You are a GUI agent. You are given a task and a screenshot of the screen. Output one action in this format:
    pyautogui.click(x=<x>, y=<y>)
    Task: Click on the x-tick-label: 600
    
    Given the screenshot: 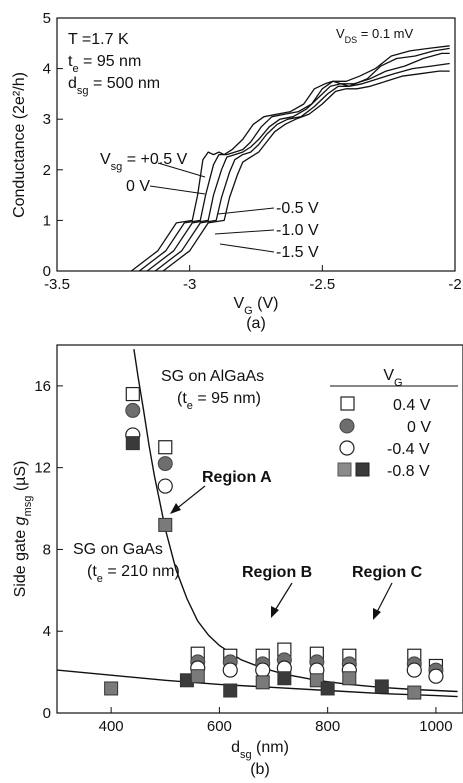 What is the action you would take?
    pyautogui.click(x=219, y=726)
    